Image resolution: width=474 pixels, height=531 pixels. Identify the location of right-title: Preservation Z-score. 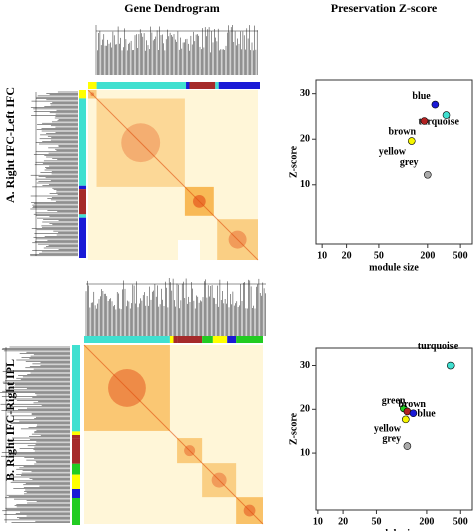
(384, 8).